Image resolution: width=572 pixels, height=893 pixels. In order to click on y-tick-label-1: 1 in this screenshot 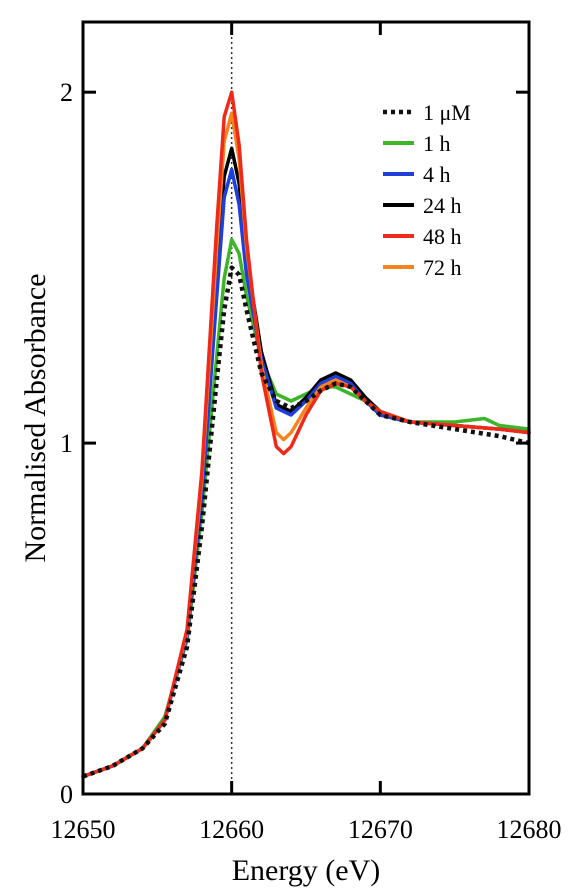, I will do `click(66, 443)`.